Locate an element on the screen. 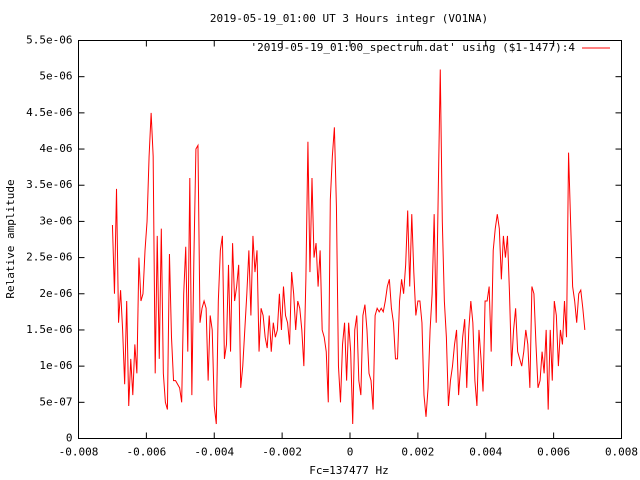 The image size is (640, 480). x-tick-label: -0.004 is located at coordinates (214, 452).